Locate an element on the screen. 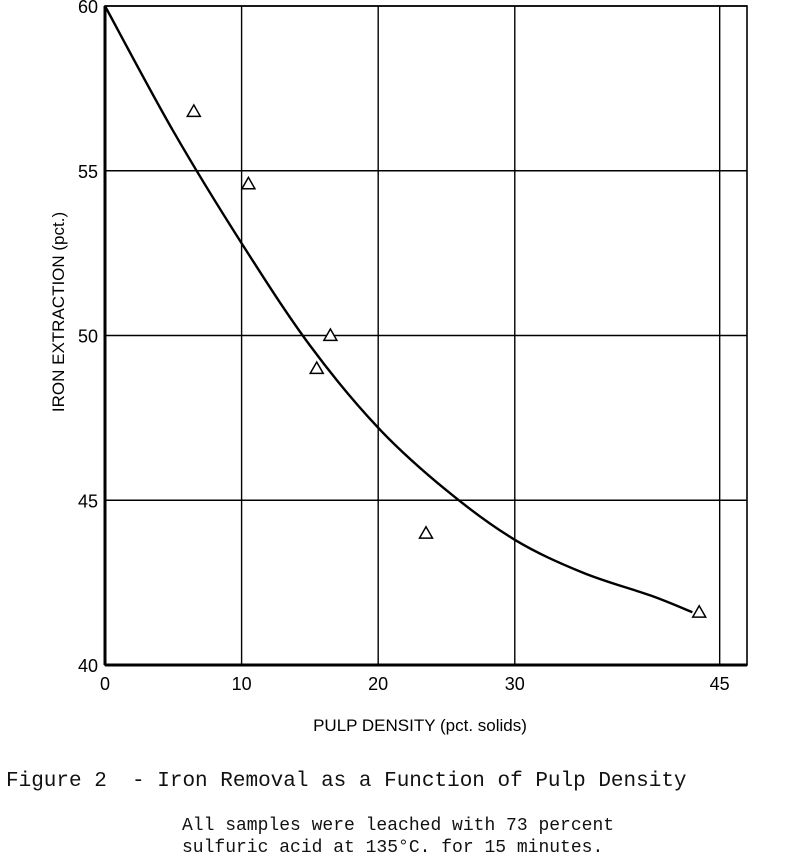  x-tick-label: 45 is located at coordinates (720, 684).